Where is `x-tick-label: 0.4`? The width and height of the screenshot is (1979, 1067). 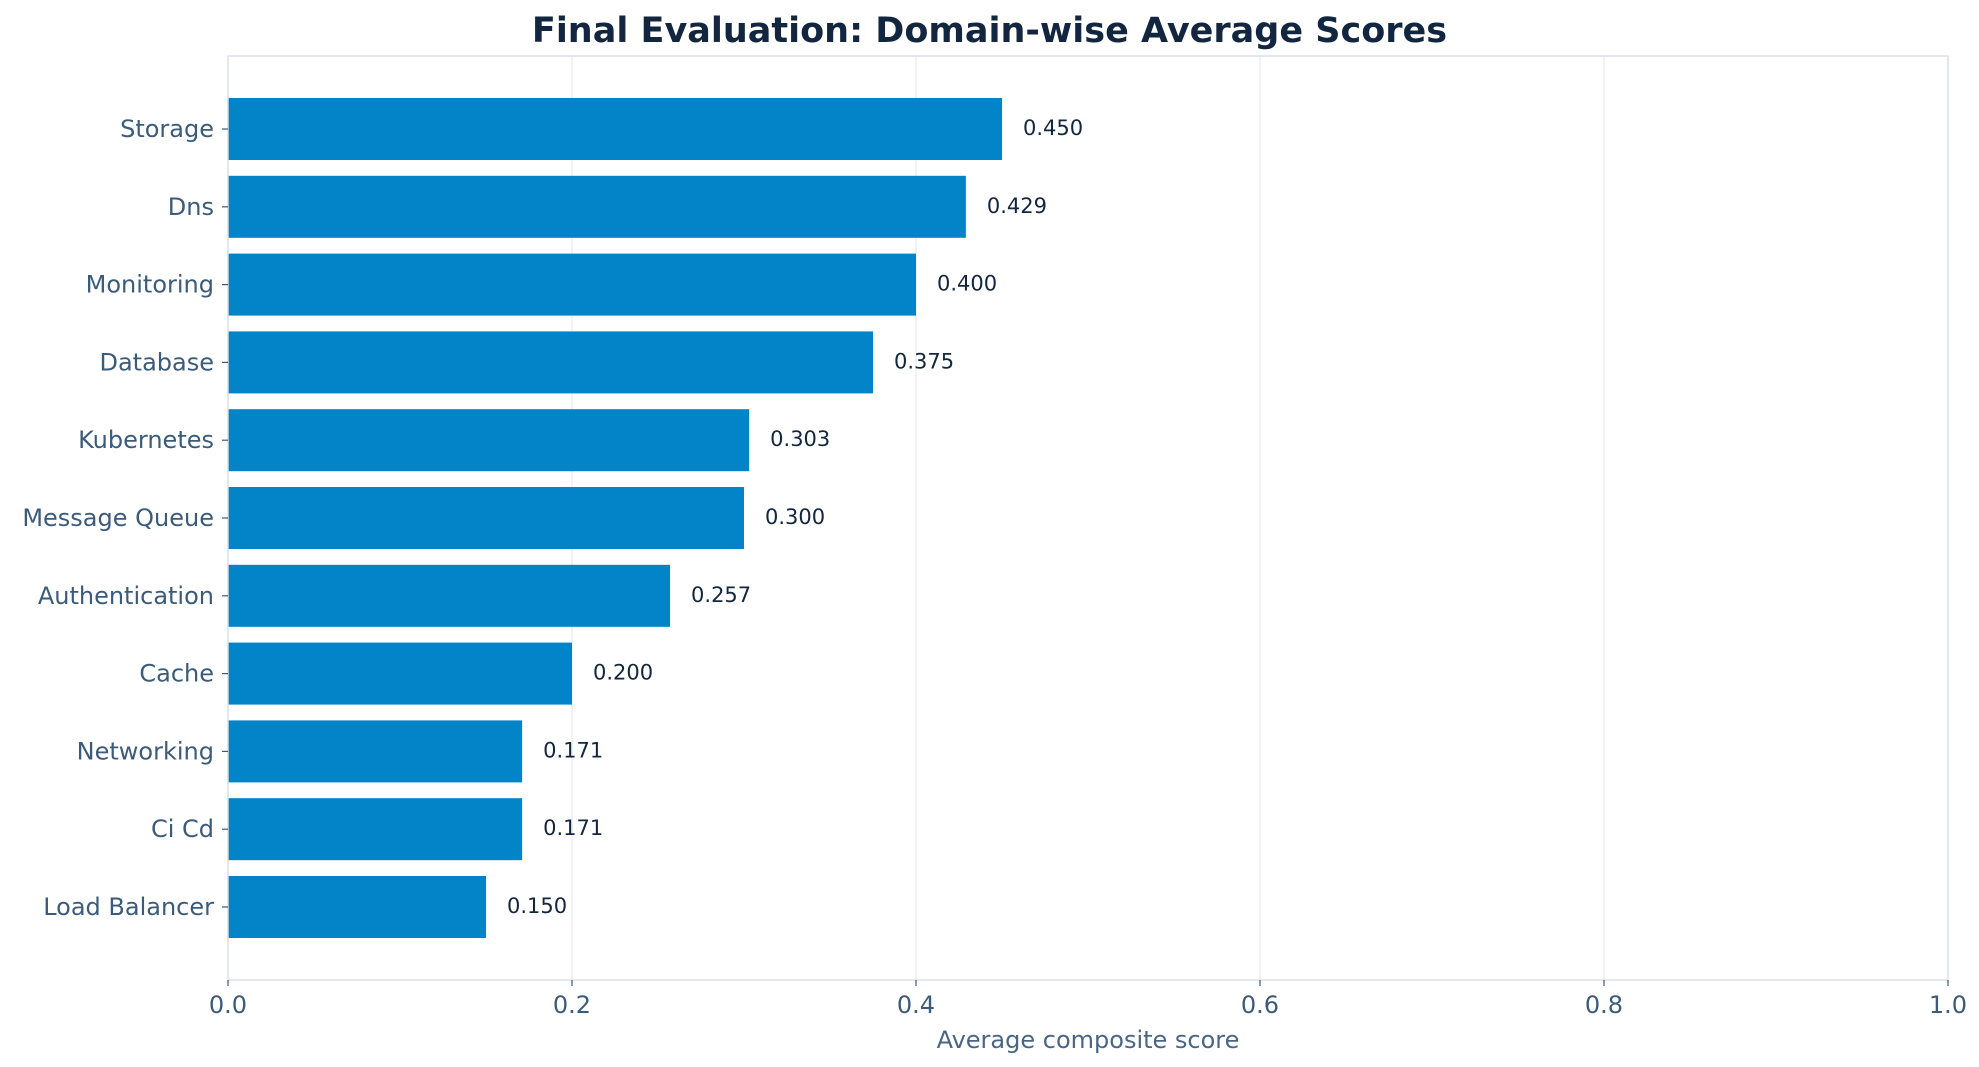 x-tick-label: 0.4 is located at coordinates (916, 1005).